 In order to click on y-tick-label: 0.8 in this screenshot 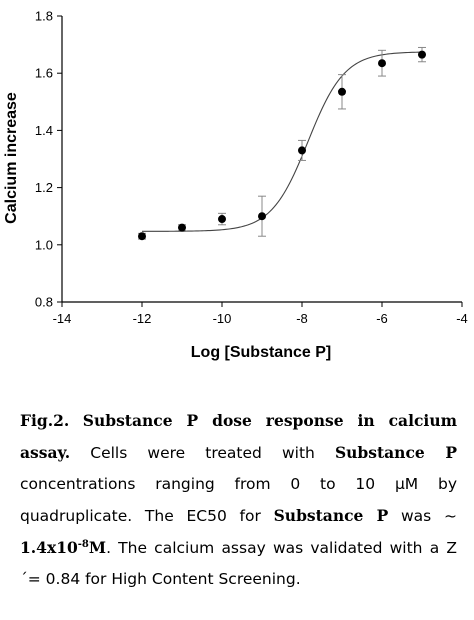, I will do `click(44, 302)`.